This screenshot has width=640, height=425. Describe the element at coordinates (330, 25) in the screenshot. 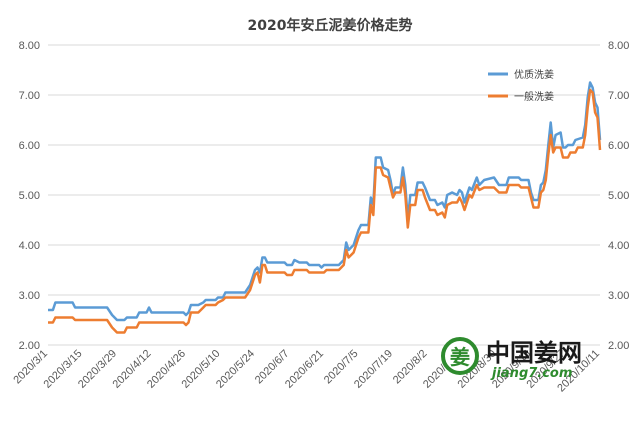

I see `chart-title: 2020年安丘泥姜价格走势` at that location.